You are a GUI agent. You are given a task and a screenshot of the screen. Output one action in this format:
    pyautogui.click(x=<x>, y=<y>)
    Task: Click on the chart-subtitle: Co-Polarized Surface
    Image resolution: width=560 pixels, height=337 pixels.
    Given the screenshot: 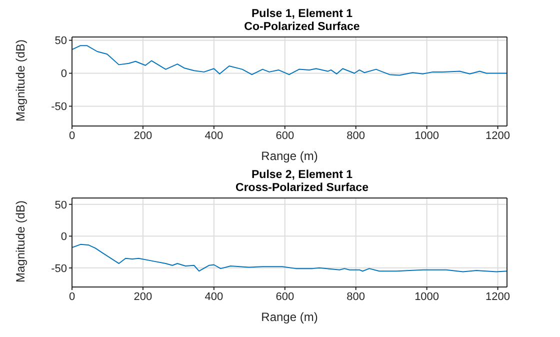 What is the action you would take?
    pyautogui.click(x=302, y=27)
    